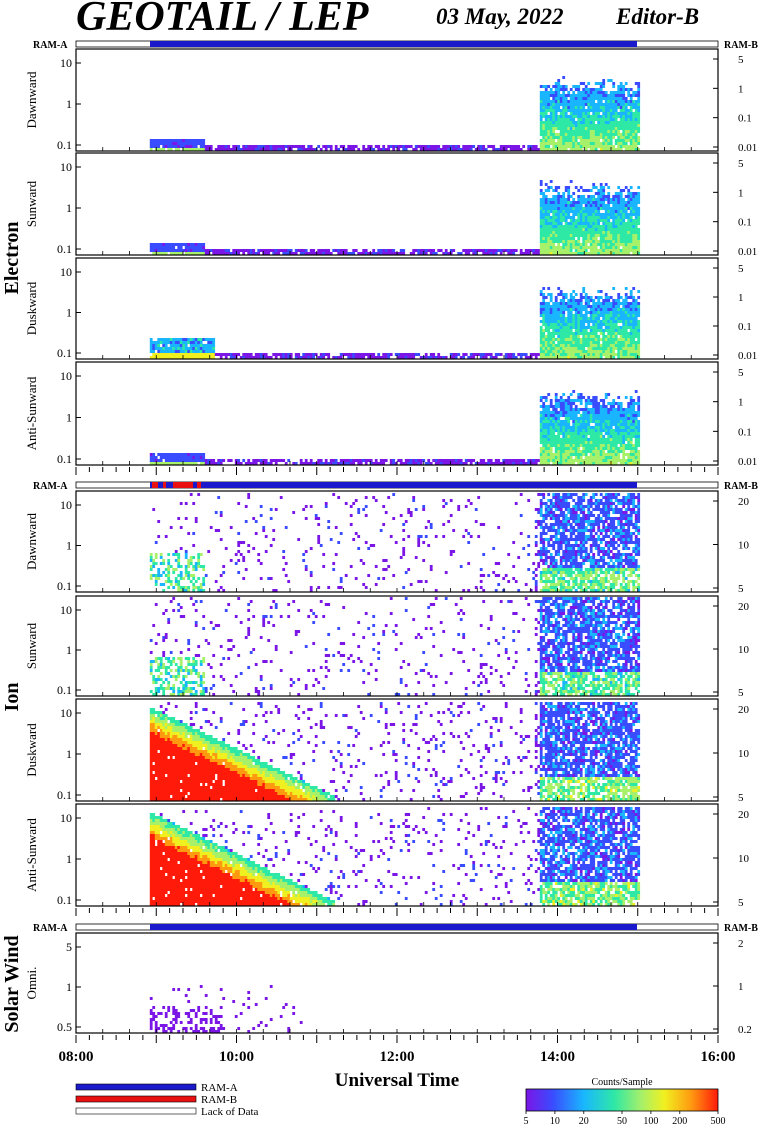  What do you see at coordinates (741, 193) in the screenshot?
I see `right-tick-label: 1` at bounding box center [741, 193].